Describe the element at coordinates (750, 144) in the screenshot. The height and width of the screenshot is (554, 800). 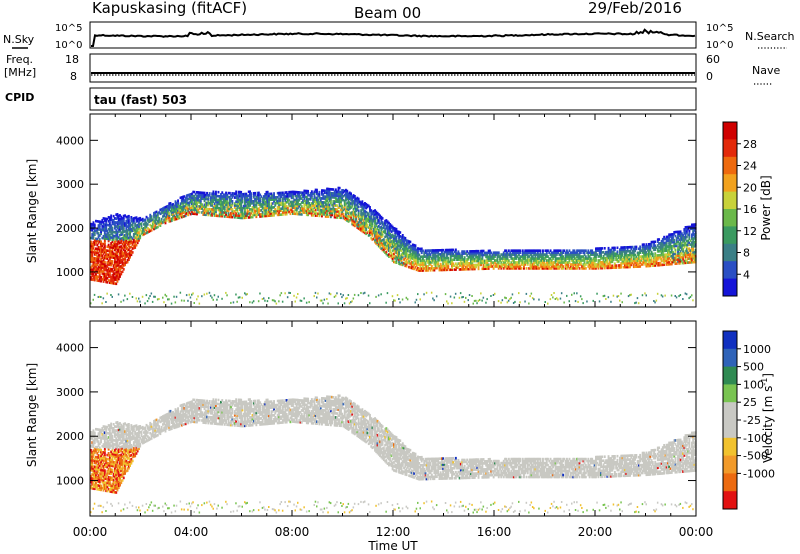
I see `colorbar-tick-label: 28` at that location.